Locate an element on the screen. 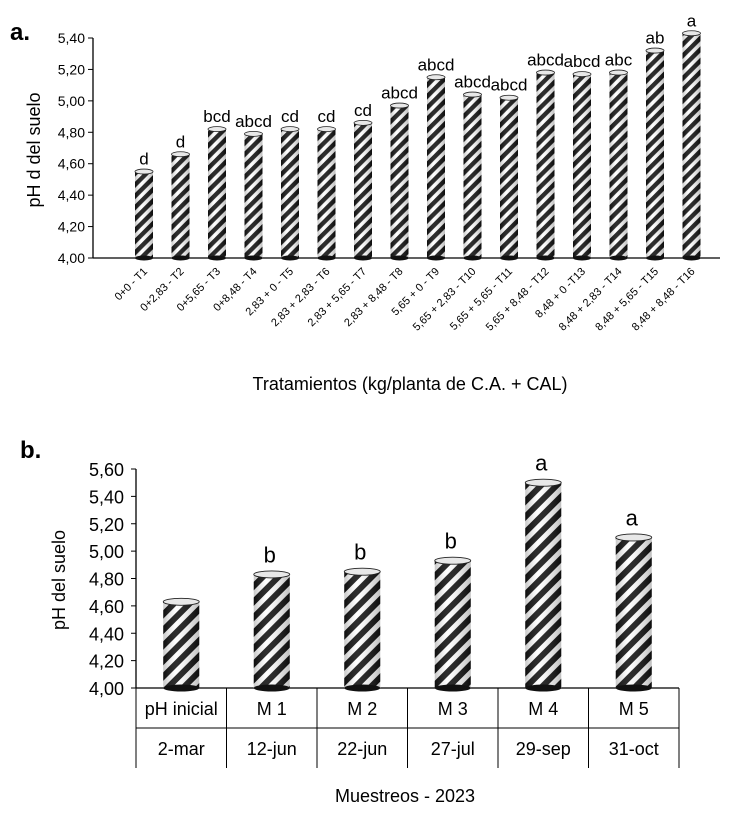  x-date-label: 2-mar is located at coordinates (181, 749).